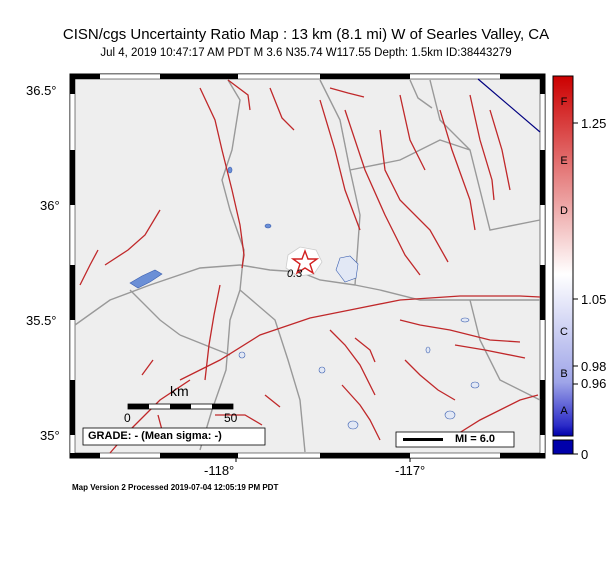 This screenshot has width=612, height=581. I want to click on scale-unit: km, so click(179, 391).